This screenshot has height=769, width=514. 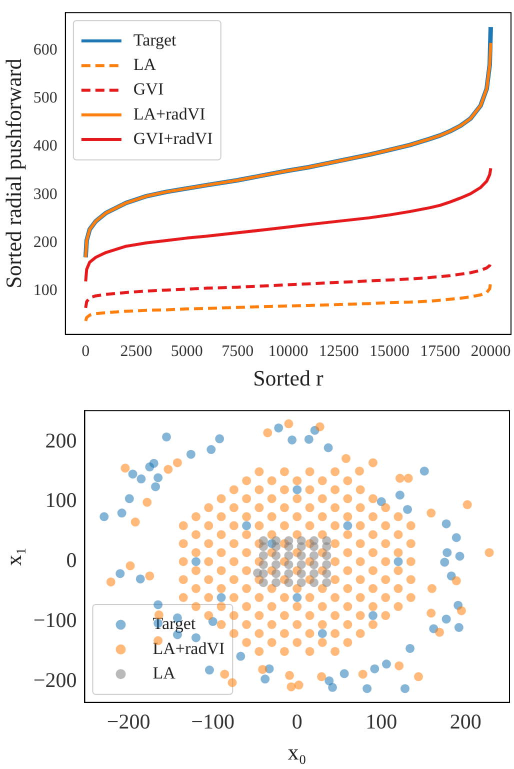 I want to click on x-tick-label: −200, so click(x=128, y=722).